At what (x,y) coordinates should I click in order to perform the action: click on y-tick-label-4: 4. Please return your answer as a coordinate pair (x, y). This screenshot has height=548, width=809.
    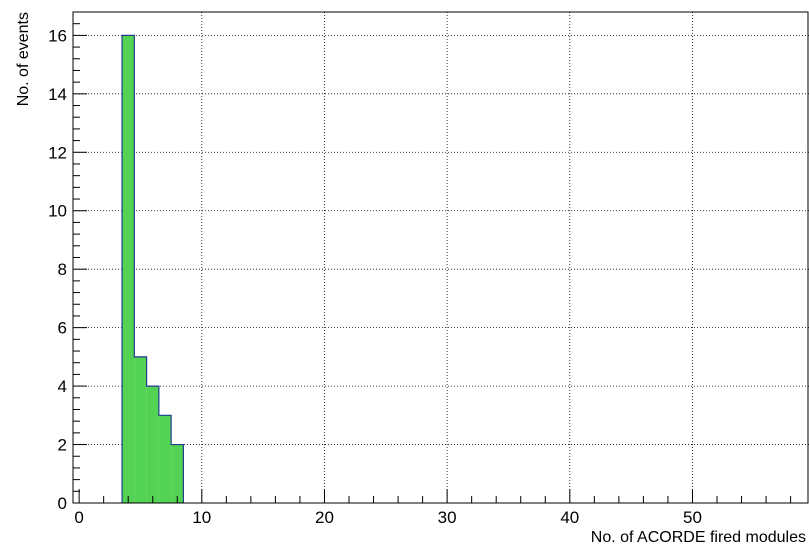
    Looking at the image, I should click on (62, 386).